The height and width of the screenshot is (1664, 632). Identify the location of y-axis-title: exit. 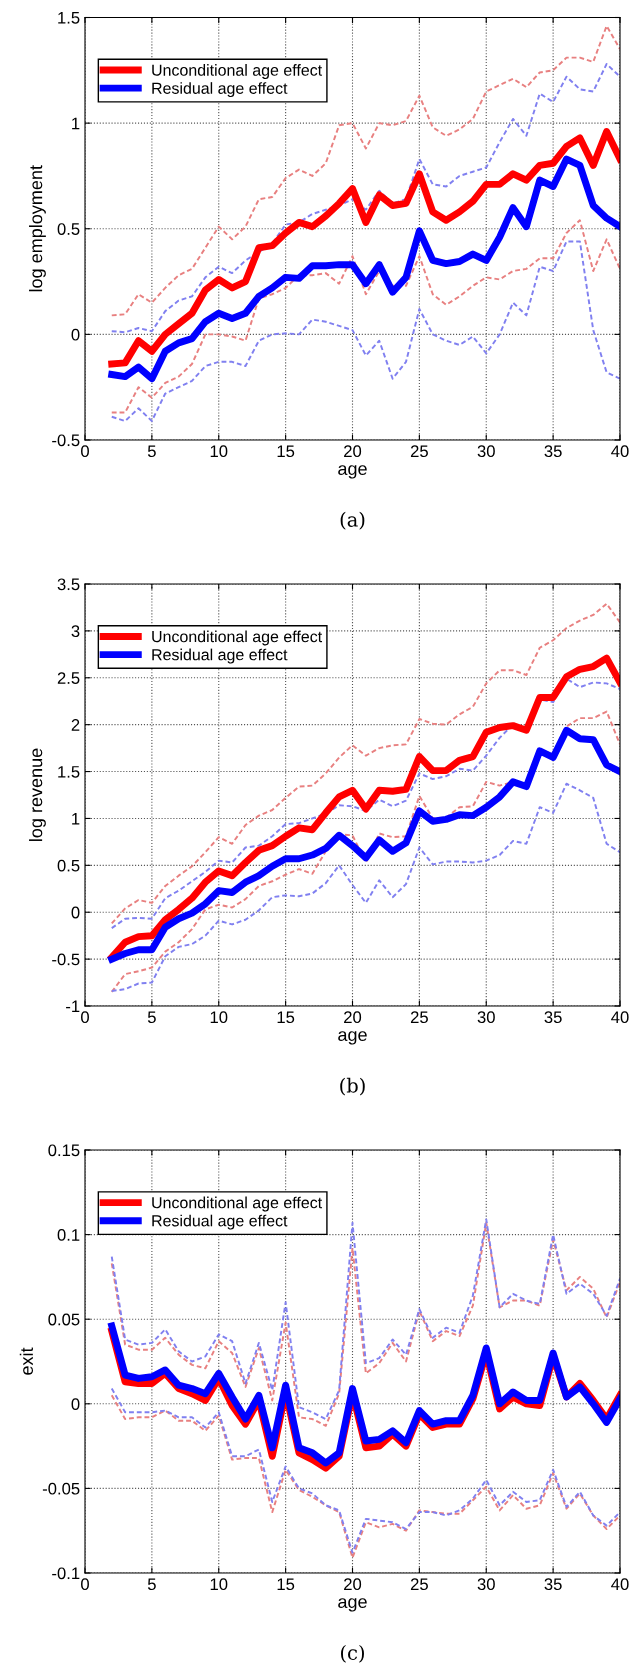
(26, 1361).